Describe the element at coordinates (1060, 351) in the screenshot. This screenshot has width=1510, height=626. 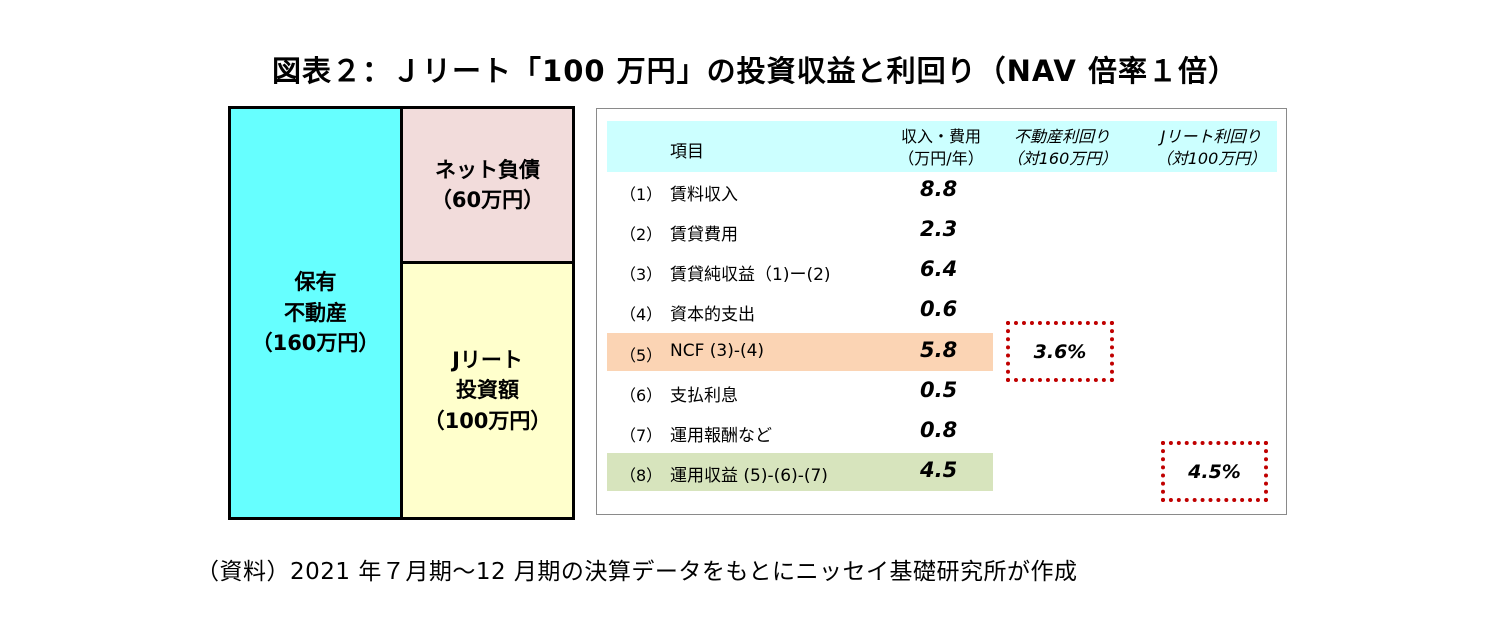
I see `property-yield-box: 3.6%` at that location.